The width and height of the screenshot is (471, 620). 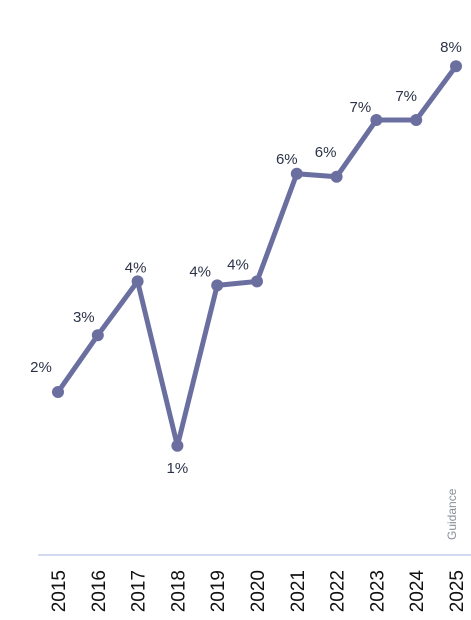 What do you see at coordinates (377, 591) in the screenshot?
I see `x-tick-2023: 2023` at bounding box center [377, 591].